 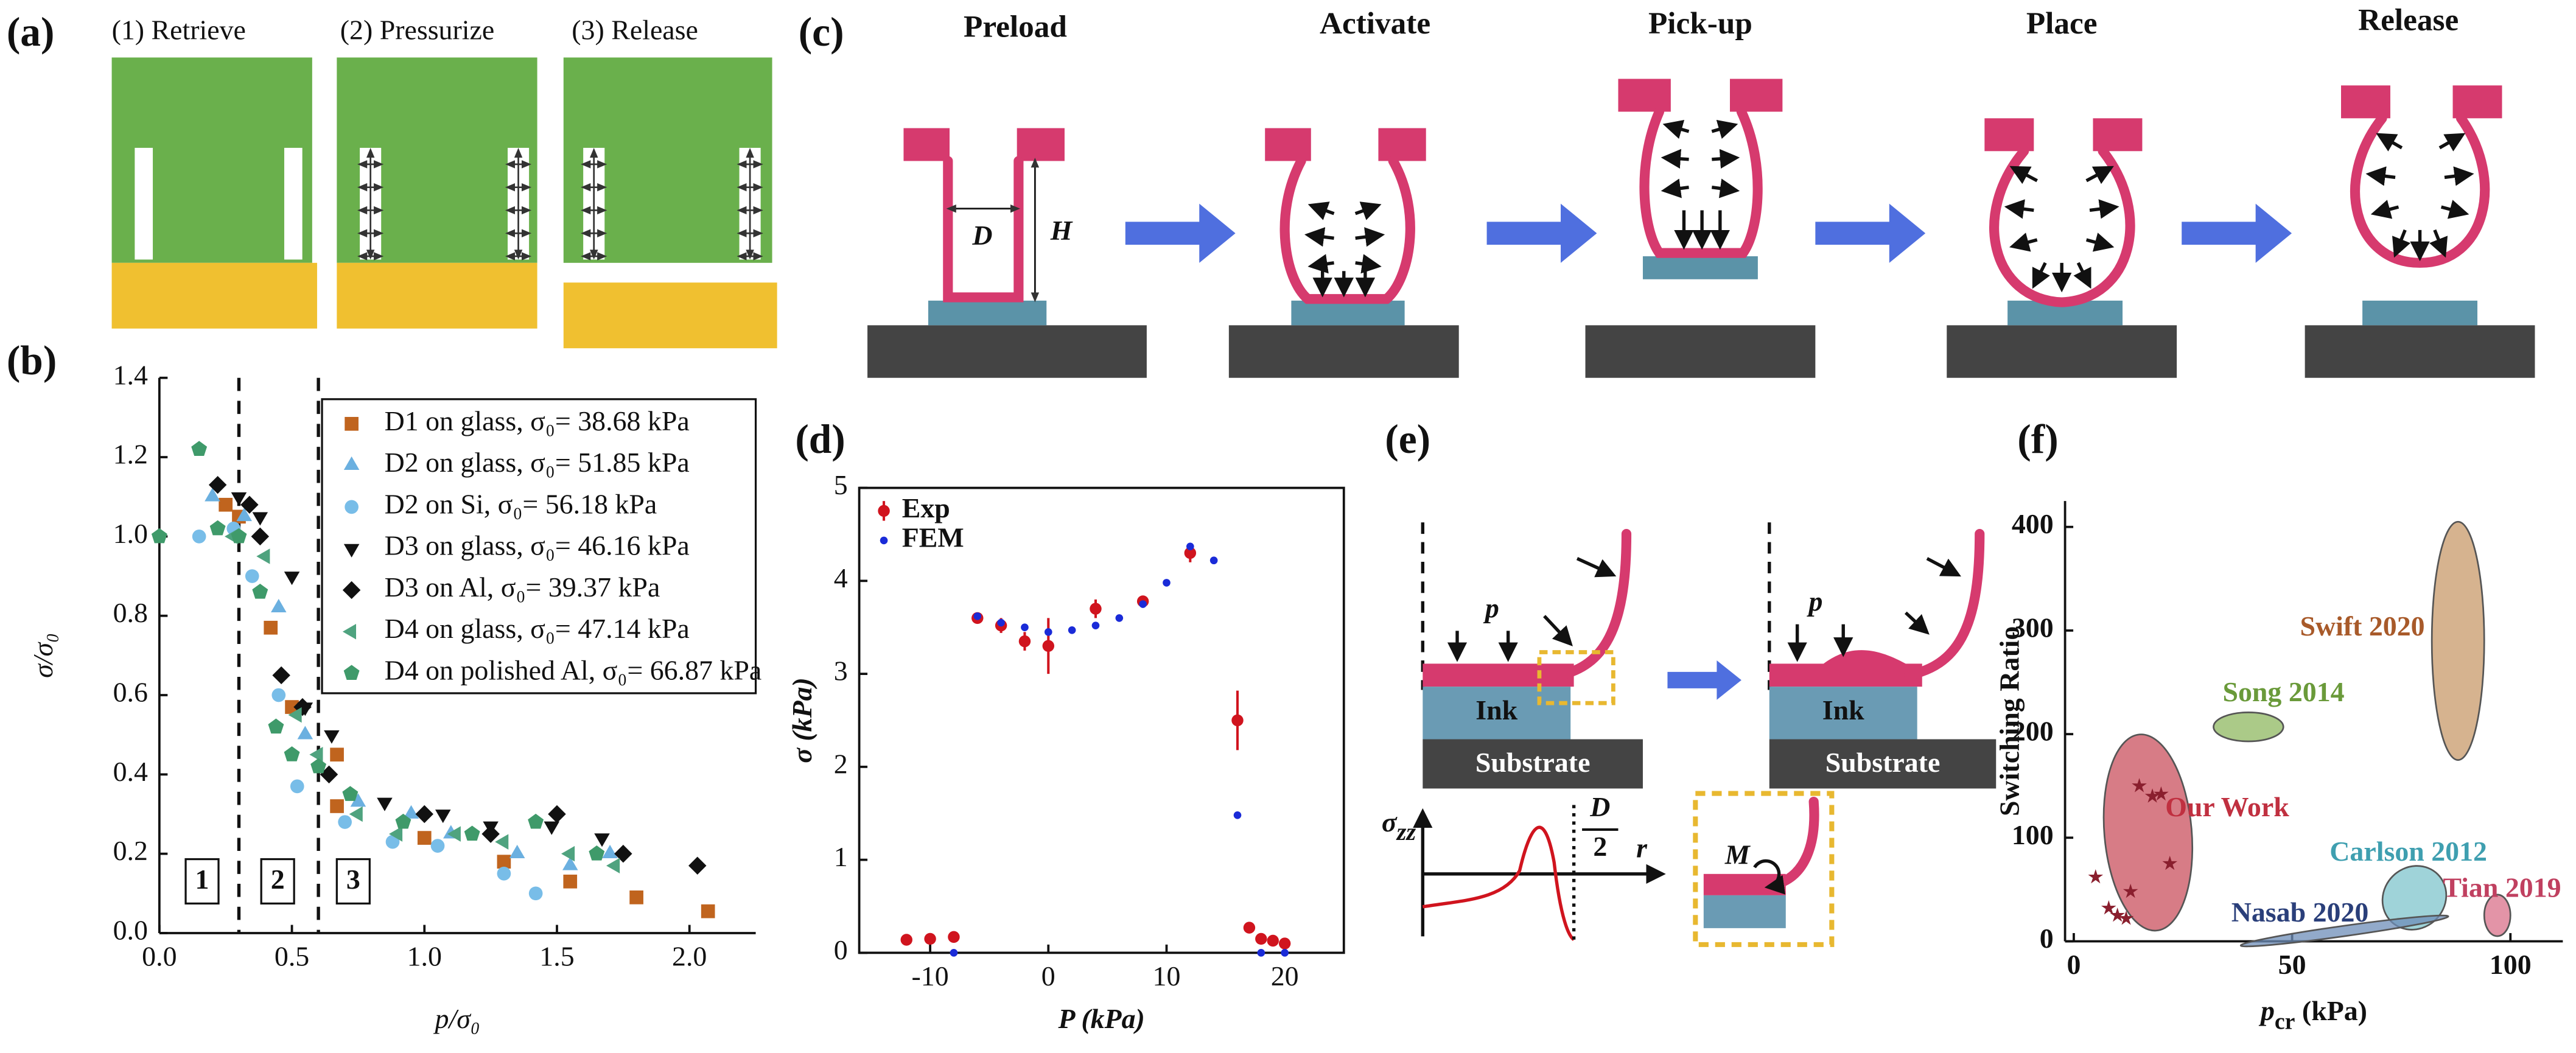 What do you see at coordinates (2033, 523) in the screenshot?
I see `y-tick-label: 400` at bounding box center [2033, 523].